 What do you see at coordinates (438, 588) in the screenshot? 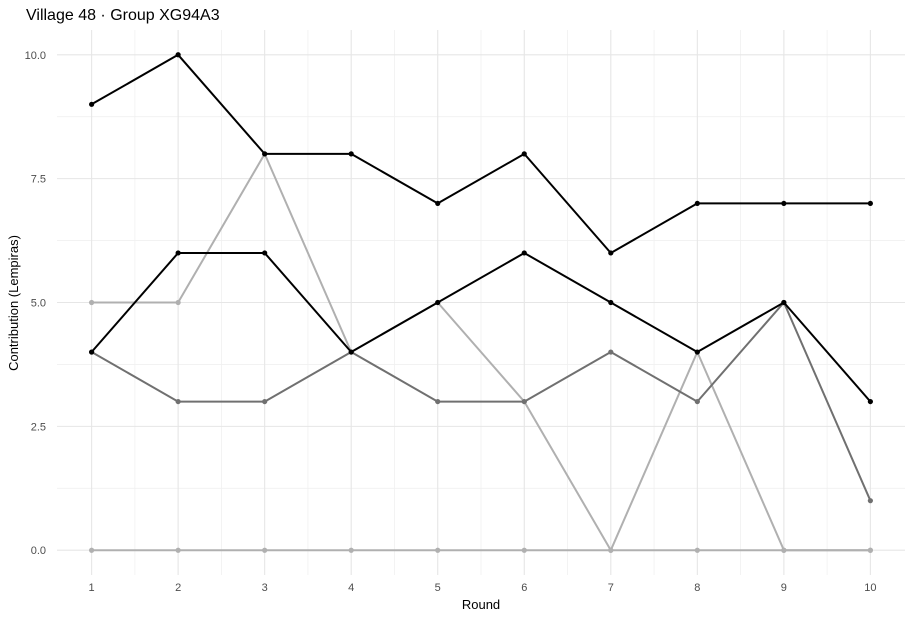
I see `x-tick-label: 5` at bounding box center [438, 588].